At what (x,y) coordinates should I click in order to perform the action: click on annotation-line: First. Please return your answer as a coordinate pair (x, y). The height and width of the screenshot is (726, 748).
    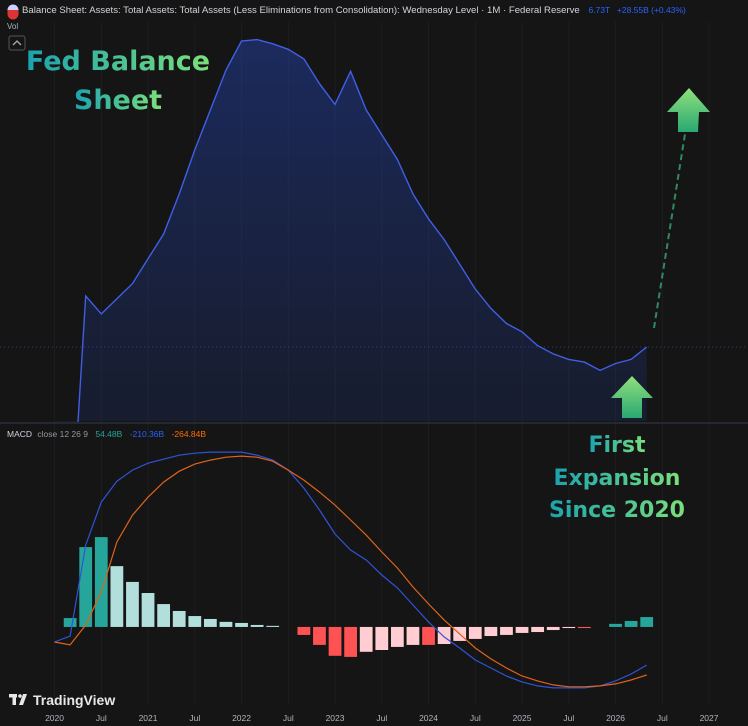
    Looking at the image, I should click on (617, 445).